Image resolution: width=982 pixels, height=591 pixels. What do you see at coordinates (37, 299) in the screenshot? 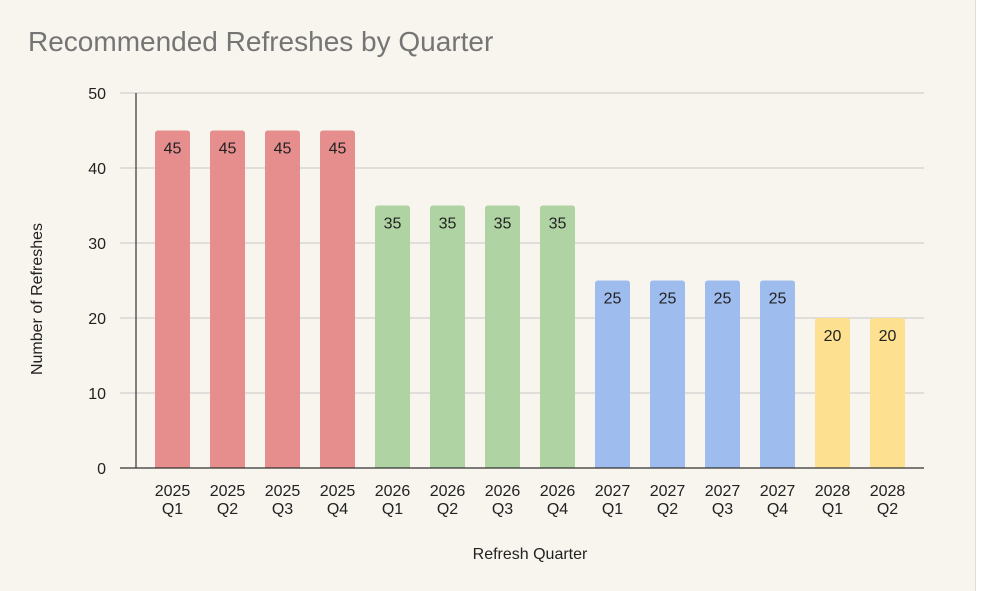
I see `y-axis-title: Number of Refreshes` at bounding box center [37, 299].